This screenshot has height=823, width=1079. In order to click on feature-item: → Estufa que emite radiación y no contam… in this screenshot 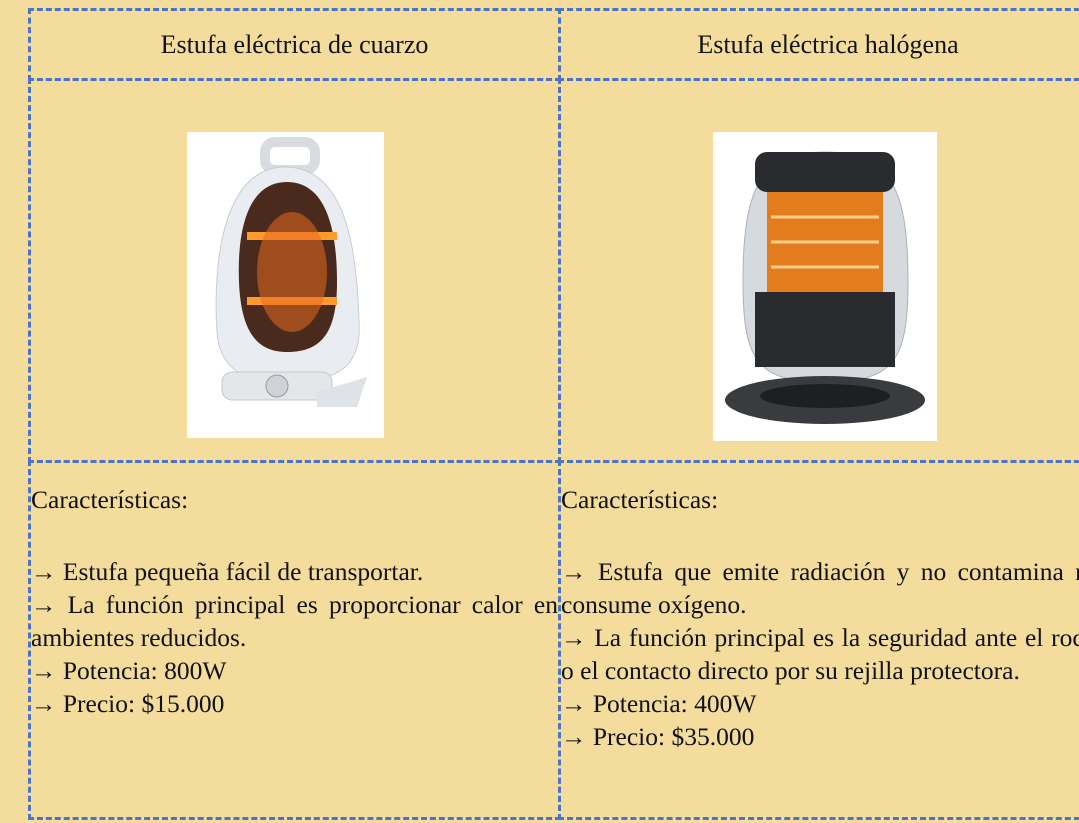, I will do `click(820, 588)`.